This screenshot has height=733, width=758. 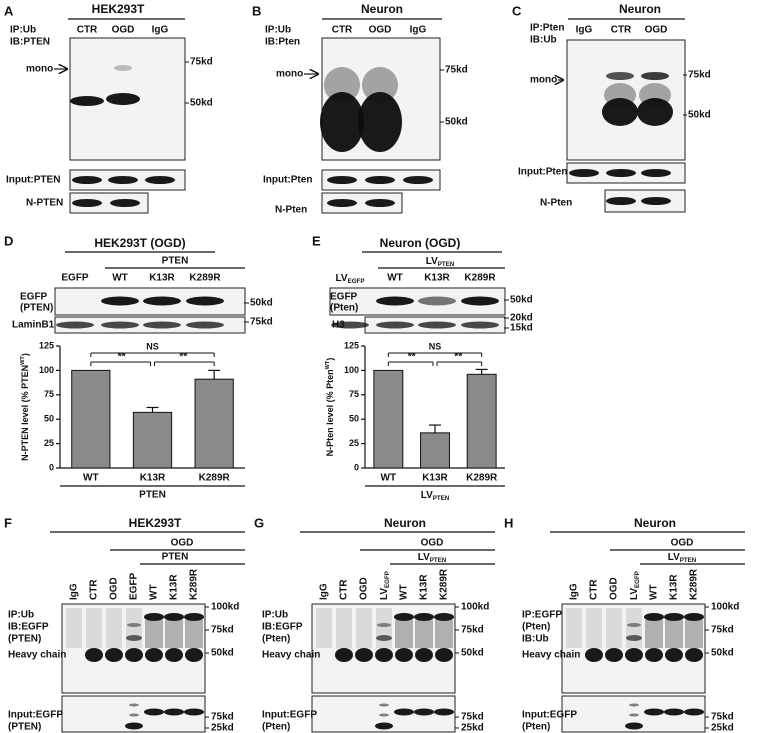 I want to click on panel-letter: B, so click(x=256, y=10).